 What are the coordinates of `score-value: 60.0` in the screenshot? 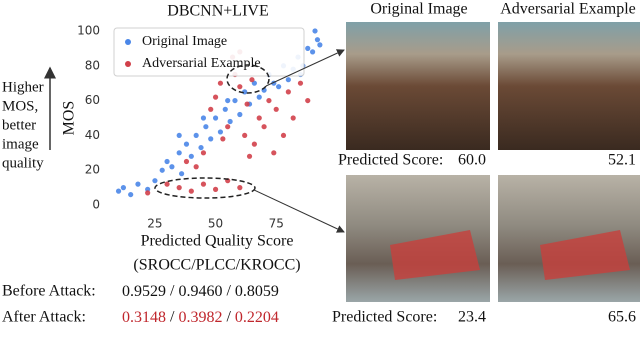 It's located at (472, 160).